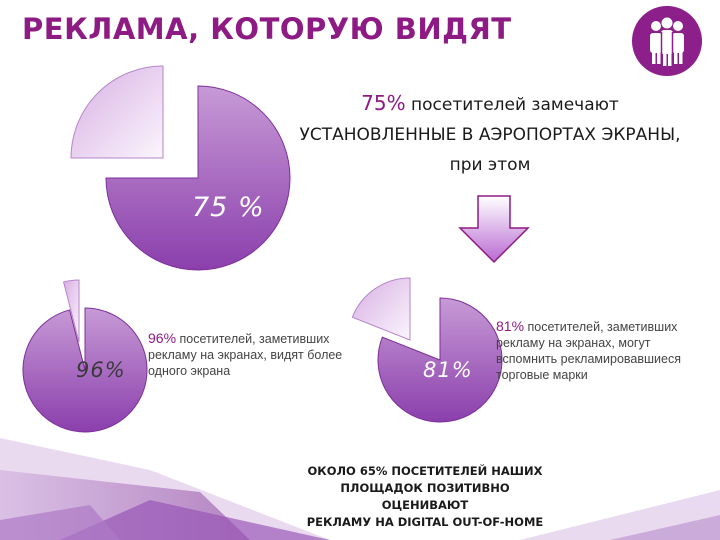  Describe the element at coordinates (494, 229) in the screenshot. I see `arrow-down-icon` at that location.